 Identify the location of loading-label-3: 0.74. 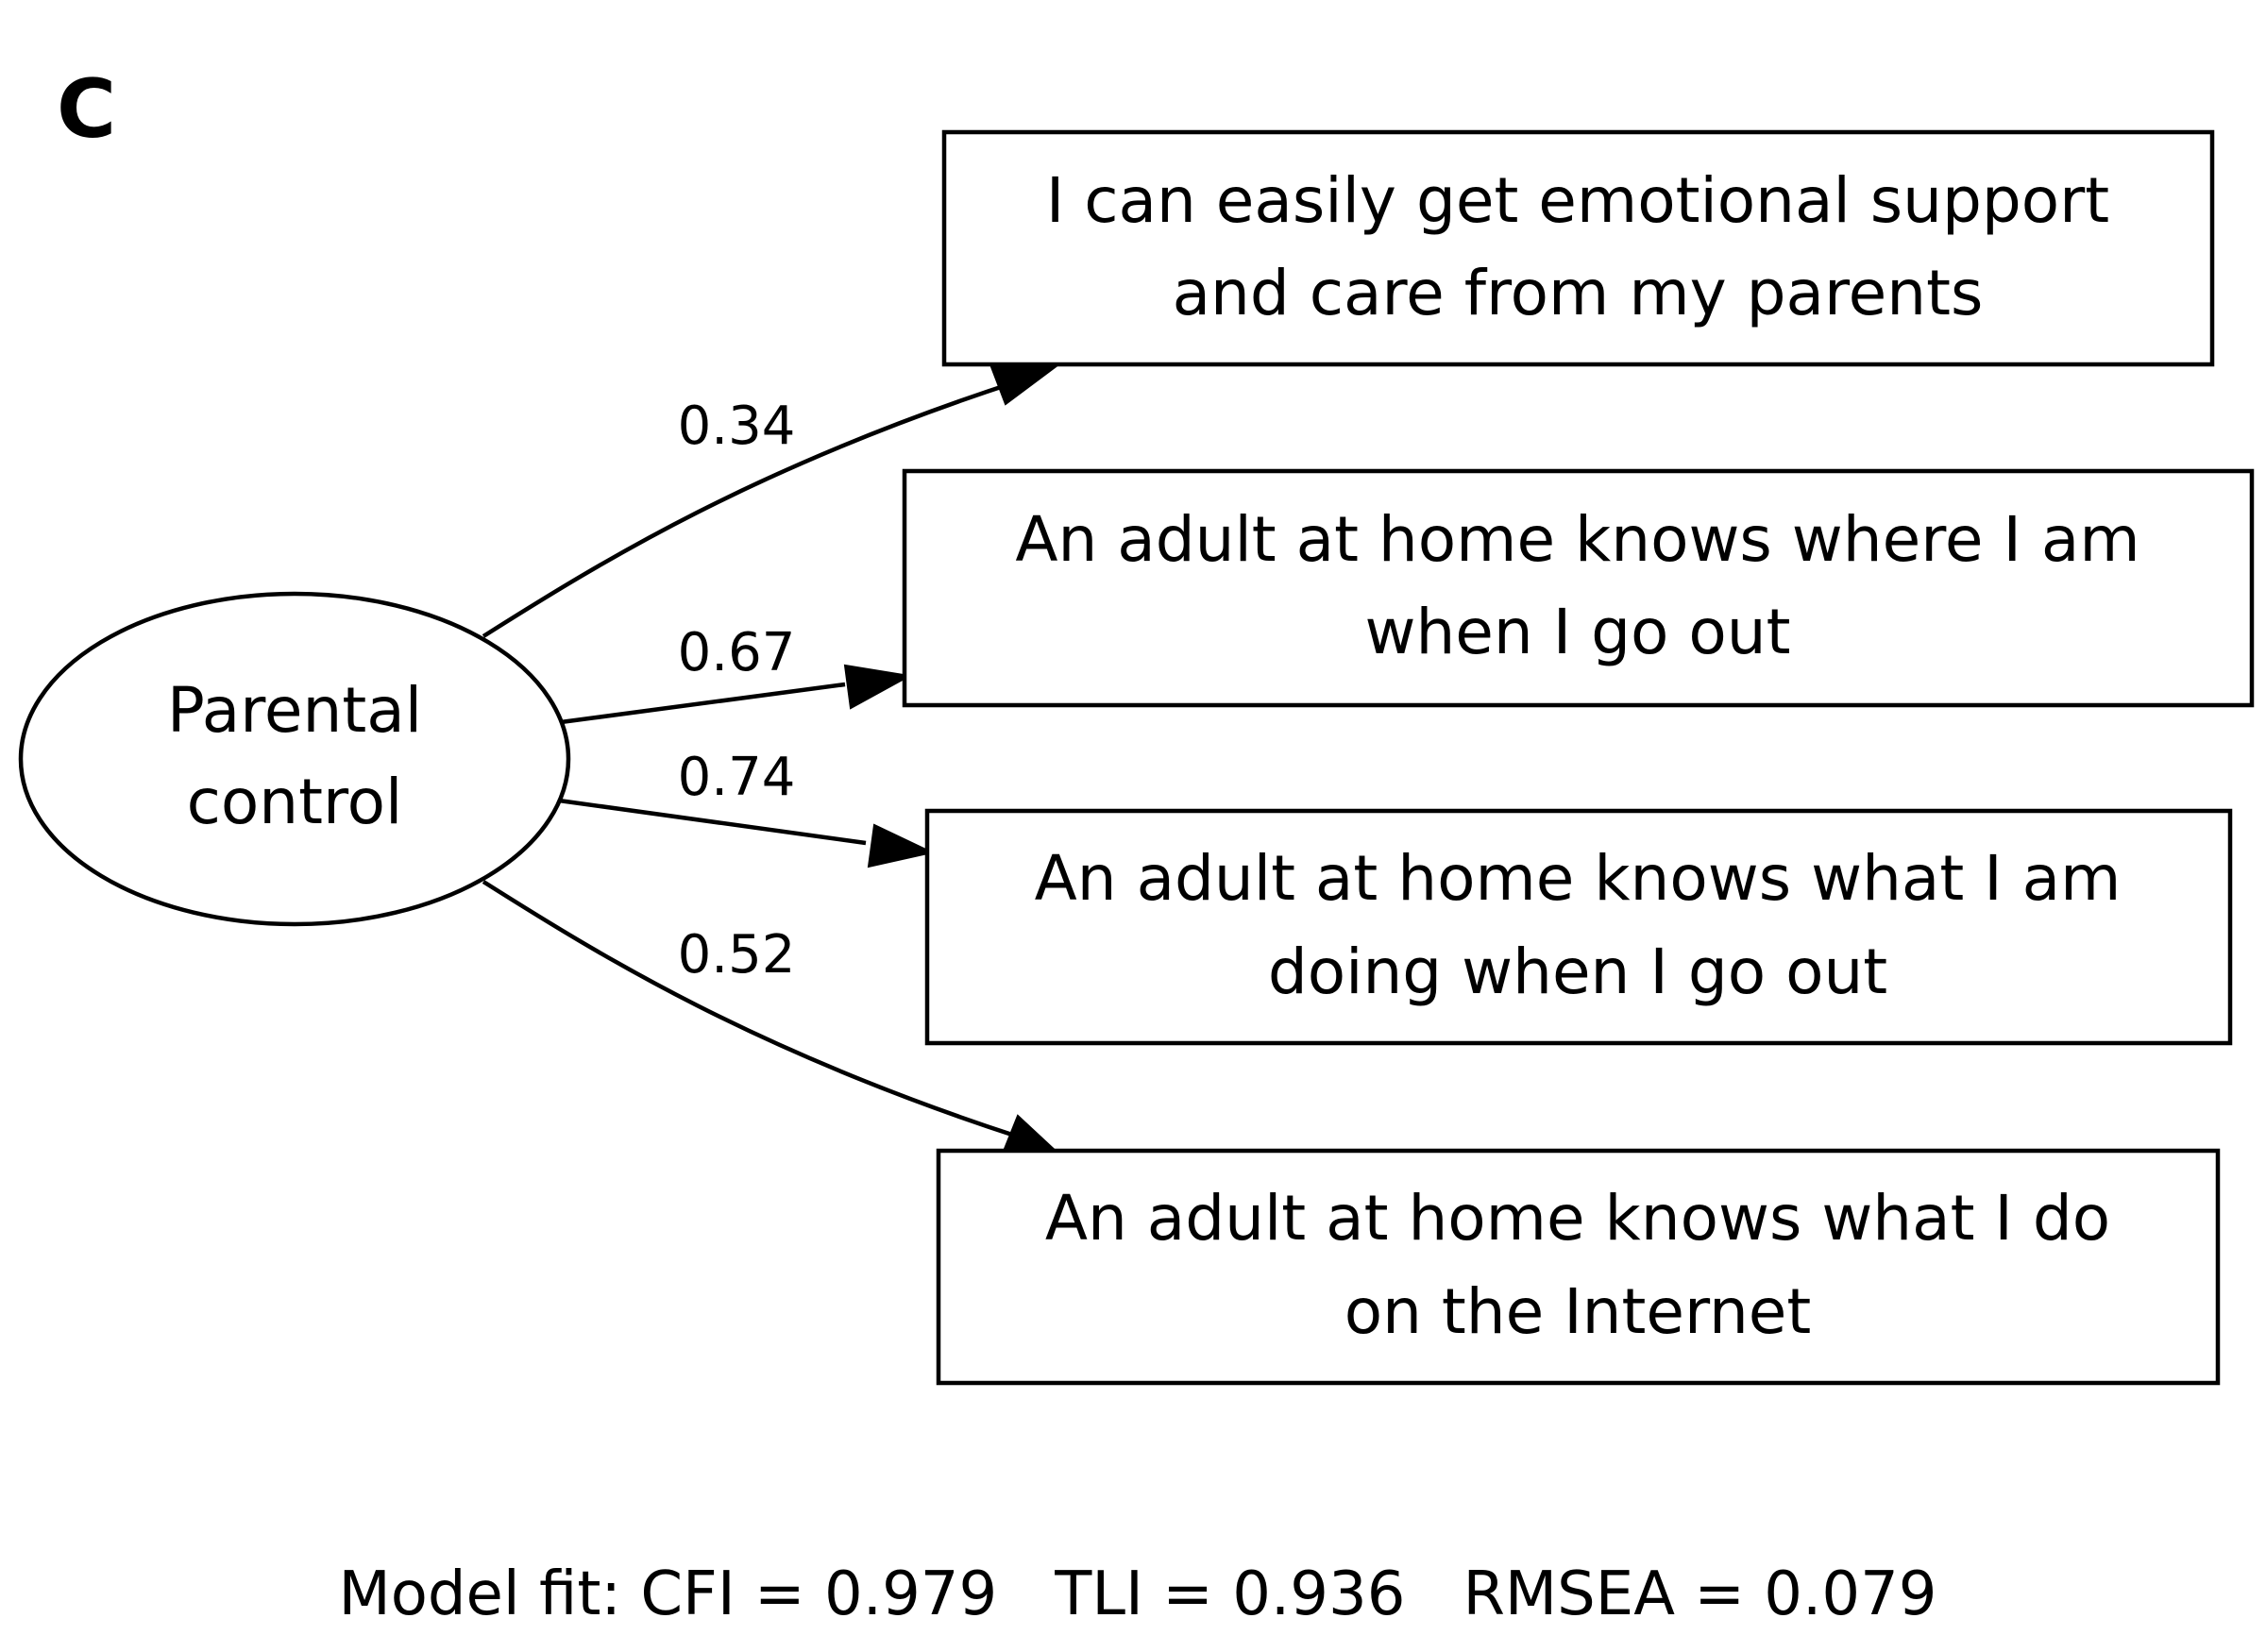
(737, 777).